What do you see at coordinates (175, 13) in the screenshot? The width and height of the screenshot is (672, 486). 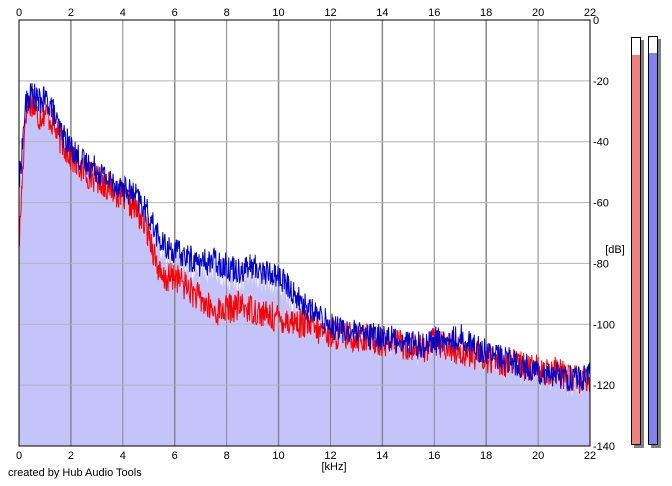 I see `x-tick-label-top: 6` at bounding box center [175, 13].